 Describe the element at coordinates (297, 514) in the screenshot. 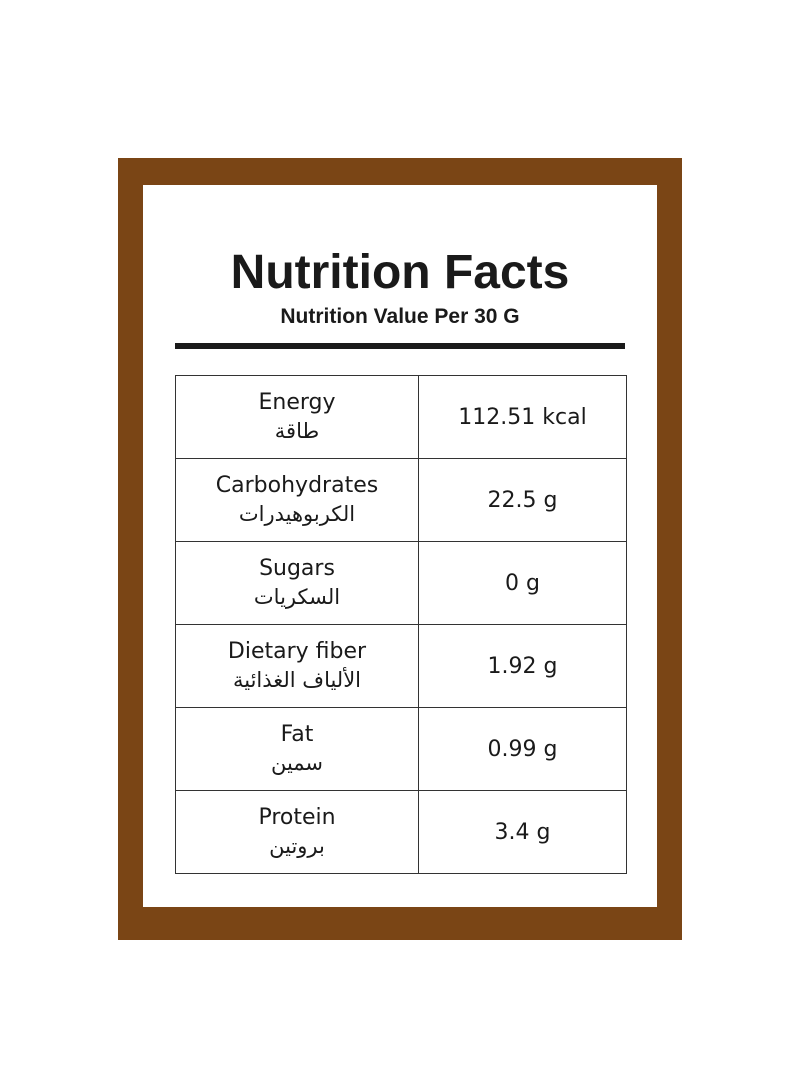

I see `nutrient-name-arabic: الكربوهيدرات` at that location.